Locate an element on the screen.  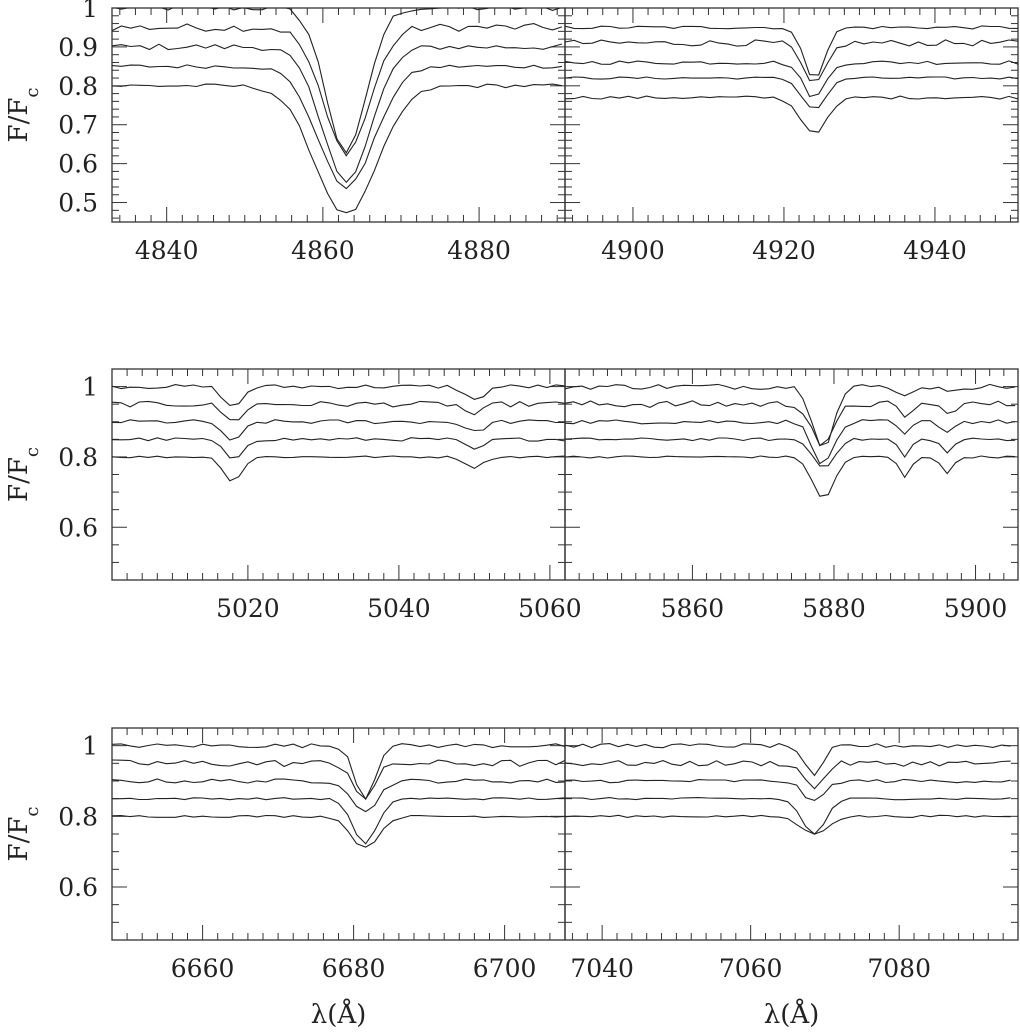
x-tick-label: 5020 is located at coordinates (248, 608).